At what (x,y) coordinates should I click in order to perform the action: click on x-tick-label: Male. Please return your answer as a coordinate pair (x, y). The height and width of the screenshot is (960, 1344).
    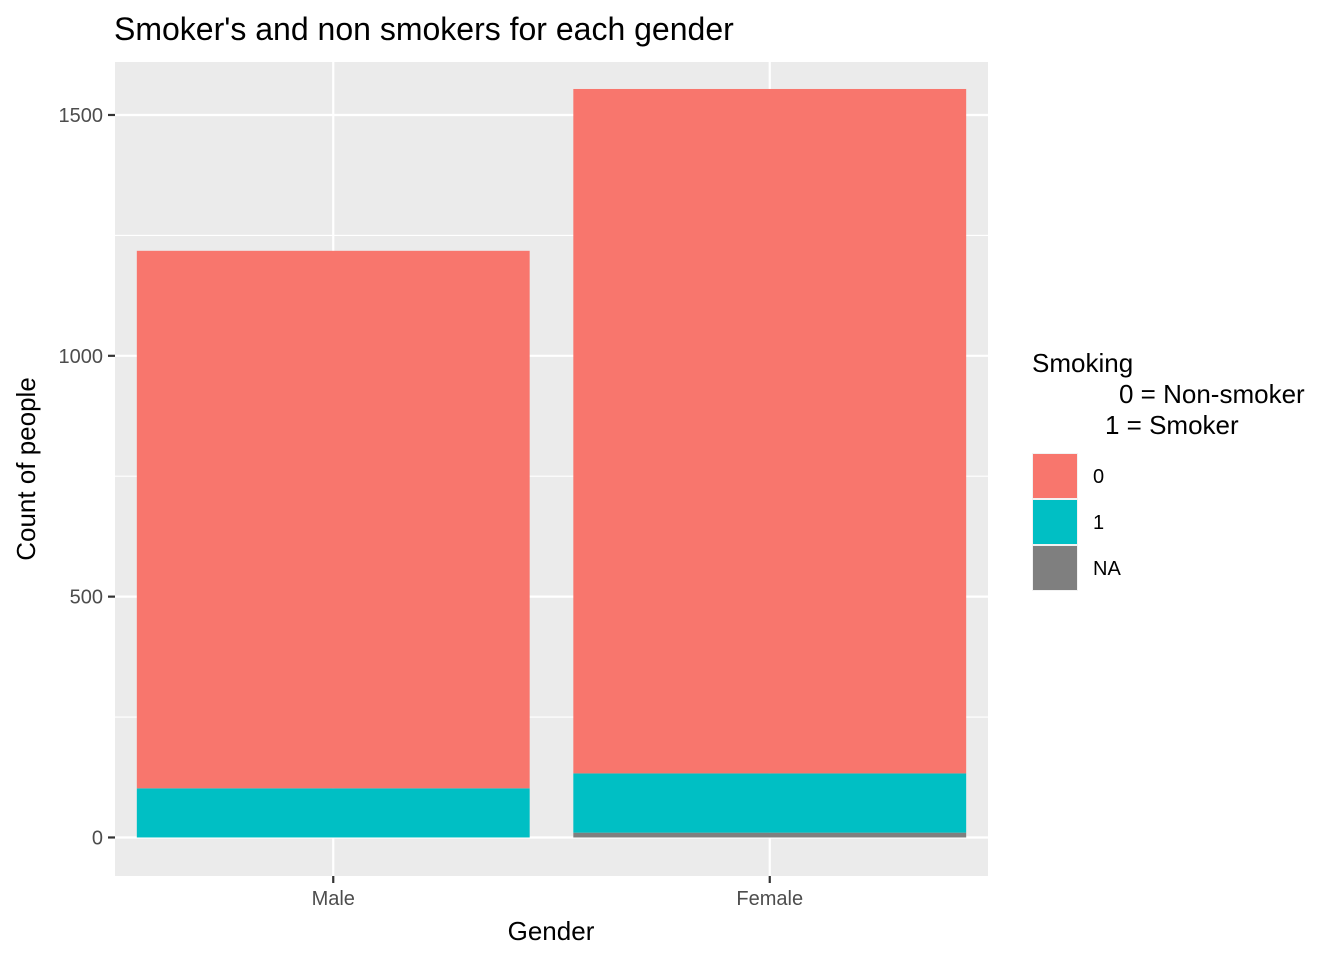
    Looking at the image, I should click on (333, 899).